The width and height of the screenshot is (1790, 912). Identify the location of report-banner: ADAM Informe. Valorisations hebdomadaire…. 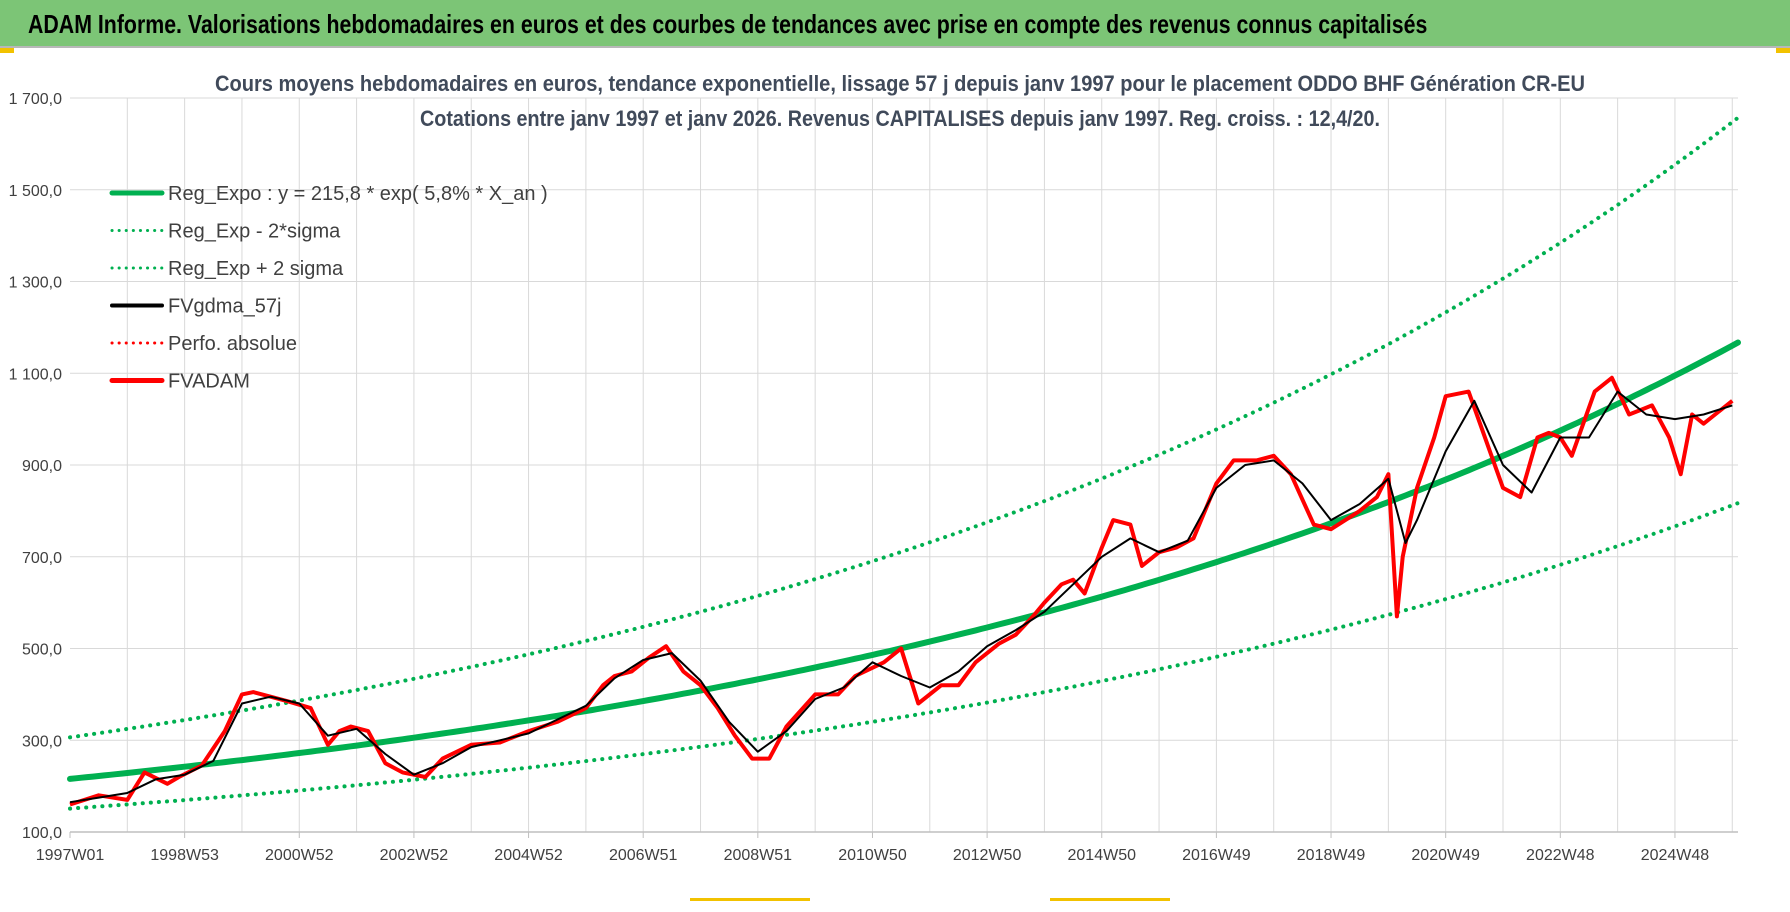
(895, 24).